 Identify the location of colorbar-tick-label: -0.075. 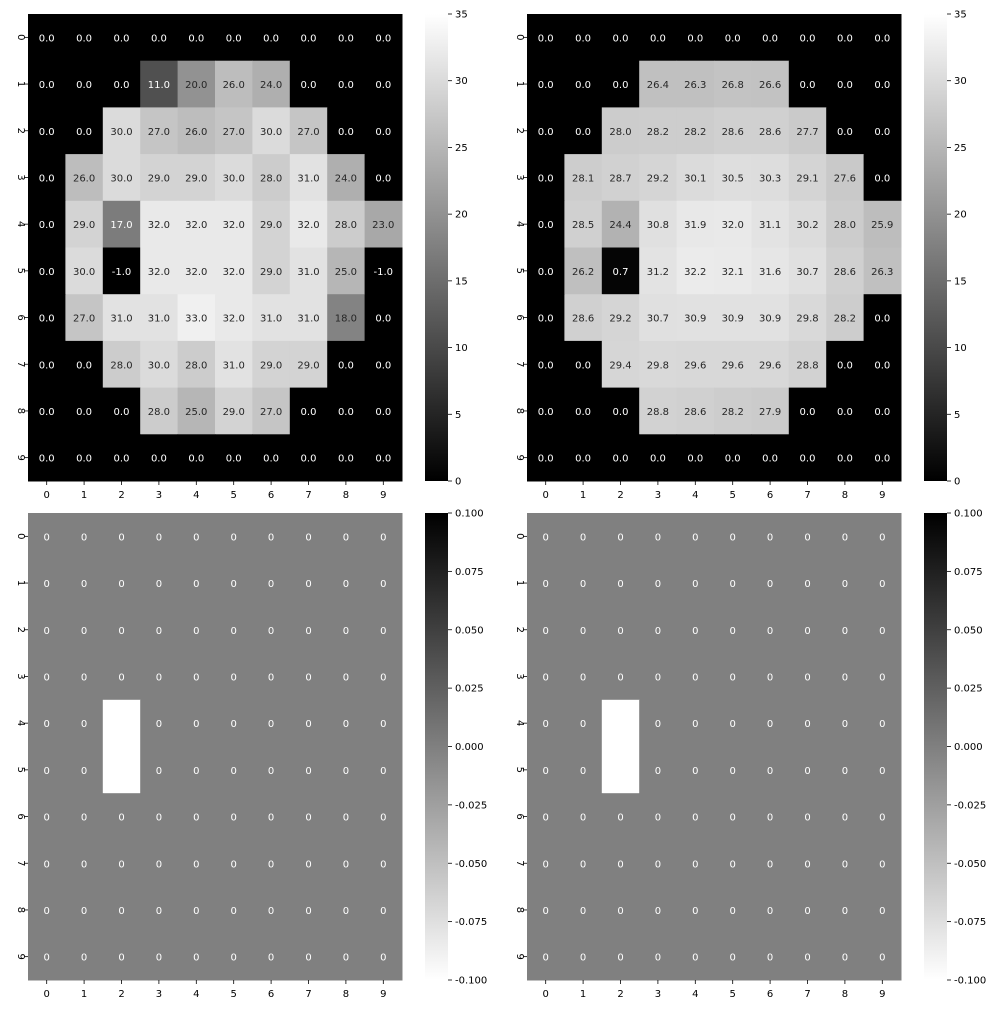
(970, 922).